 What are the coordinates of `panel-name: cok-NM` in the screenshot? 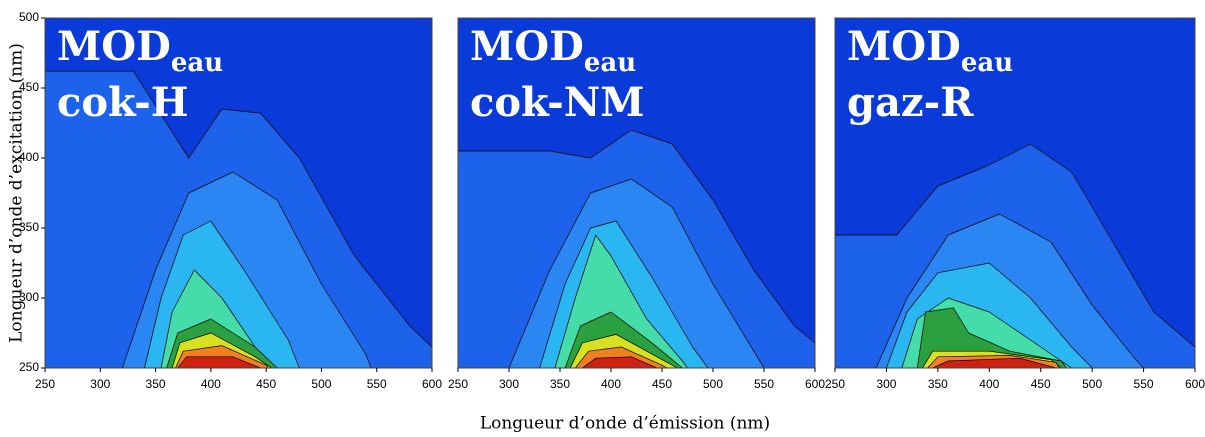 It's located at (557, 102).